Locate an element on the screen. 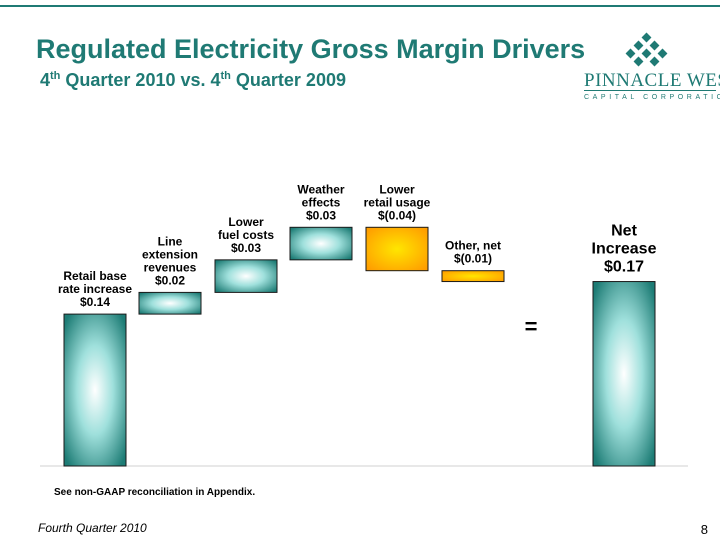  bar-label-line: Weather is located at coordinates (320, 189).